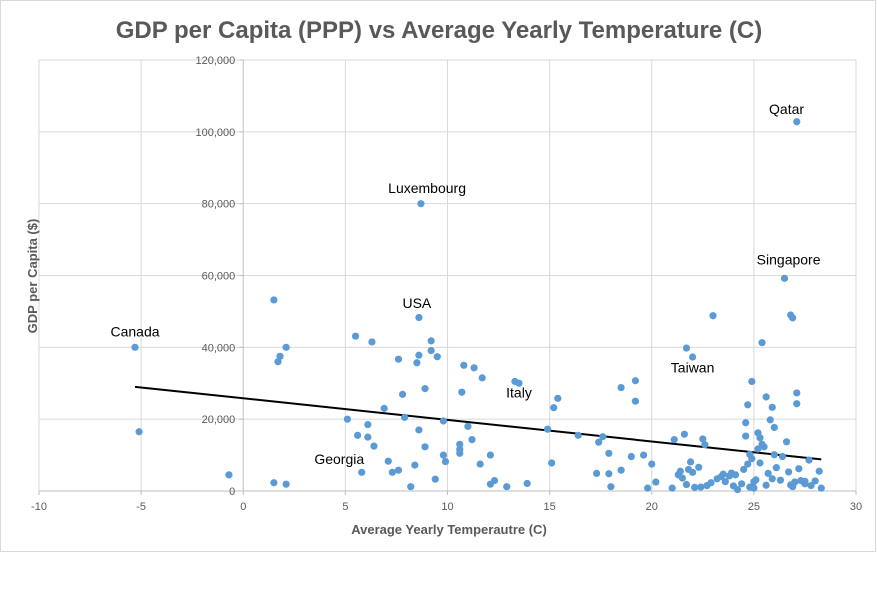  Describe the element at coordinates (550, 507) in the screenshot. I see `x-tick-label: 15` at that location.